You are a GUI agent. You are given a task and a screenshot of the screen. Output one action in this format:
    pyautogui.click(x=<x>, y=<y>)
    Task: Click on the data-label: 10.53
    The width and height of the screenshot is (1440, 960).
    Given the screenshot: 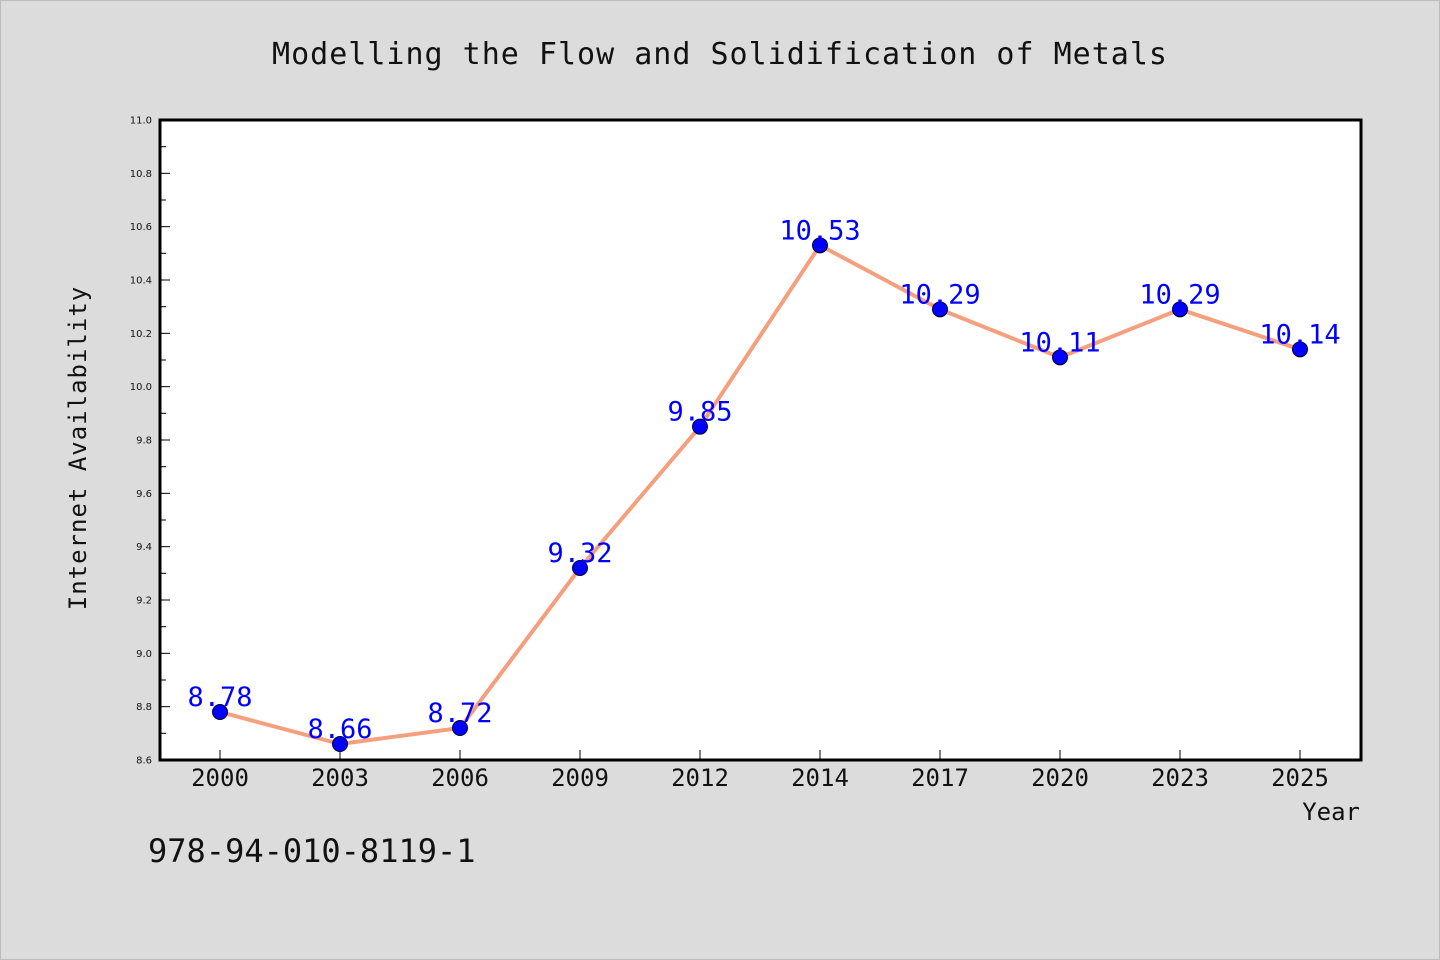 What is the action you would take?
    pyautogui.click(x=819, y=230)
    